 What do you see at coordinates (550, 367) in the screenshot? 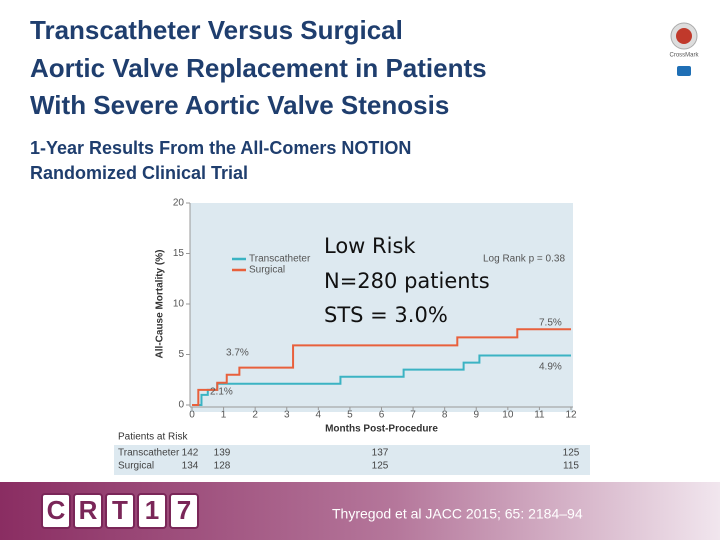
I see `annotation: 4.9%` at bounding box center [550, 367].